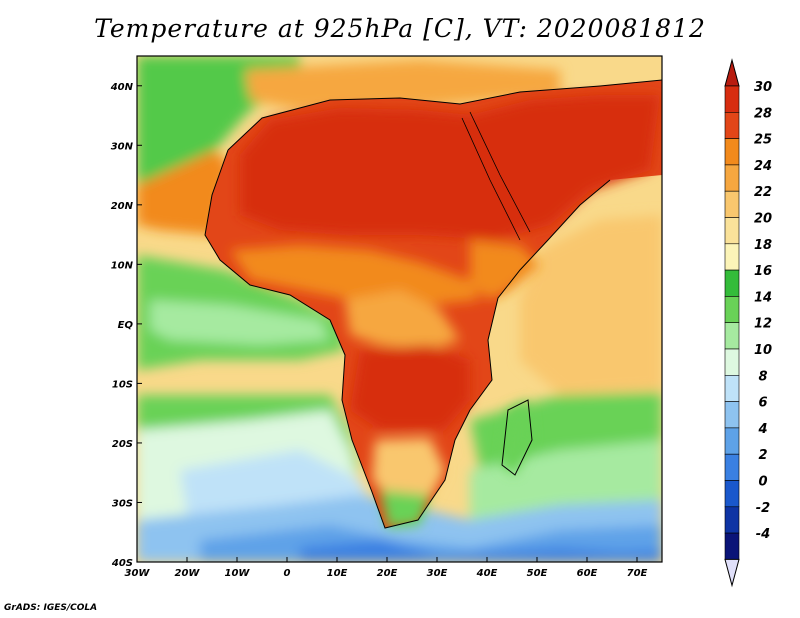 Image resolution: width=800 pixels, height=618 pixels. Describe the element at coordinates (183, 192) in the screenshot. I see `atlantic-warm-band` at that location.